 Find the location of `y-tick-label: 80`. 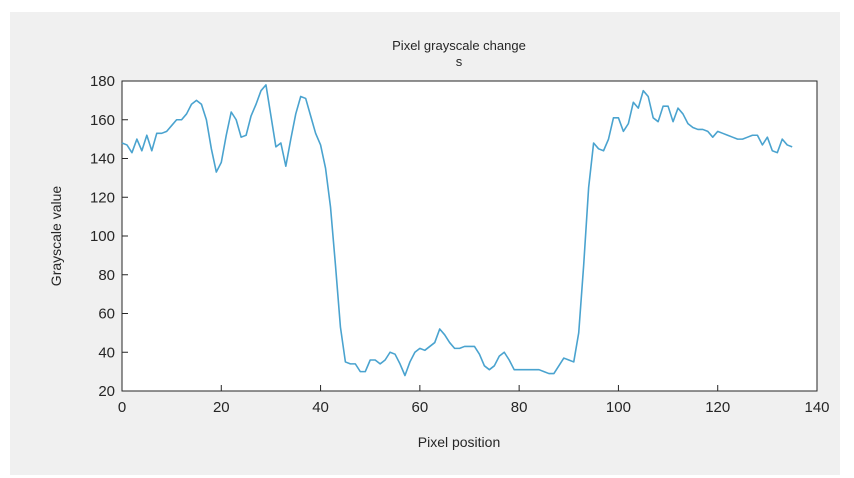

y-tick-label: 80 is located at coordinates (106, 275).